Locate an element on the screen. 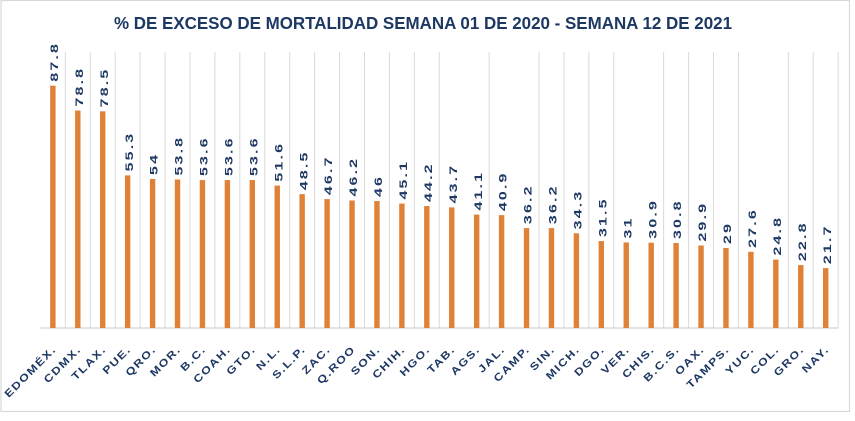  svg-text: 78.8 is located at coordinates (79, 87).